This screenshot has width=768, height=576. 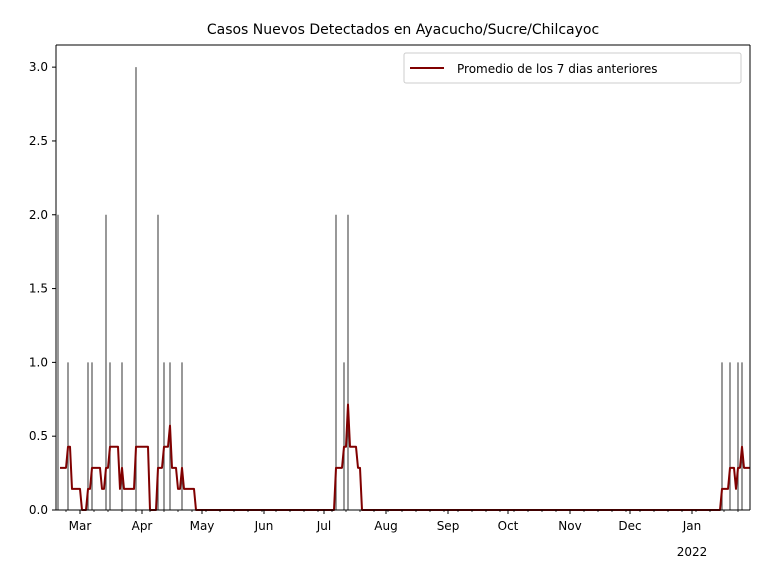 What do you see at coordinates (323, 526) in the screenshot?
I see `x-tick-label: Jul` at bounding box center [323, 526].